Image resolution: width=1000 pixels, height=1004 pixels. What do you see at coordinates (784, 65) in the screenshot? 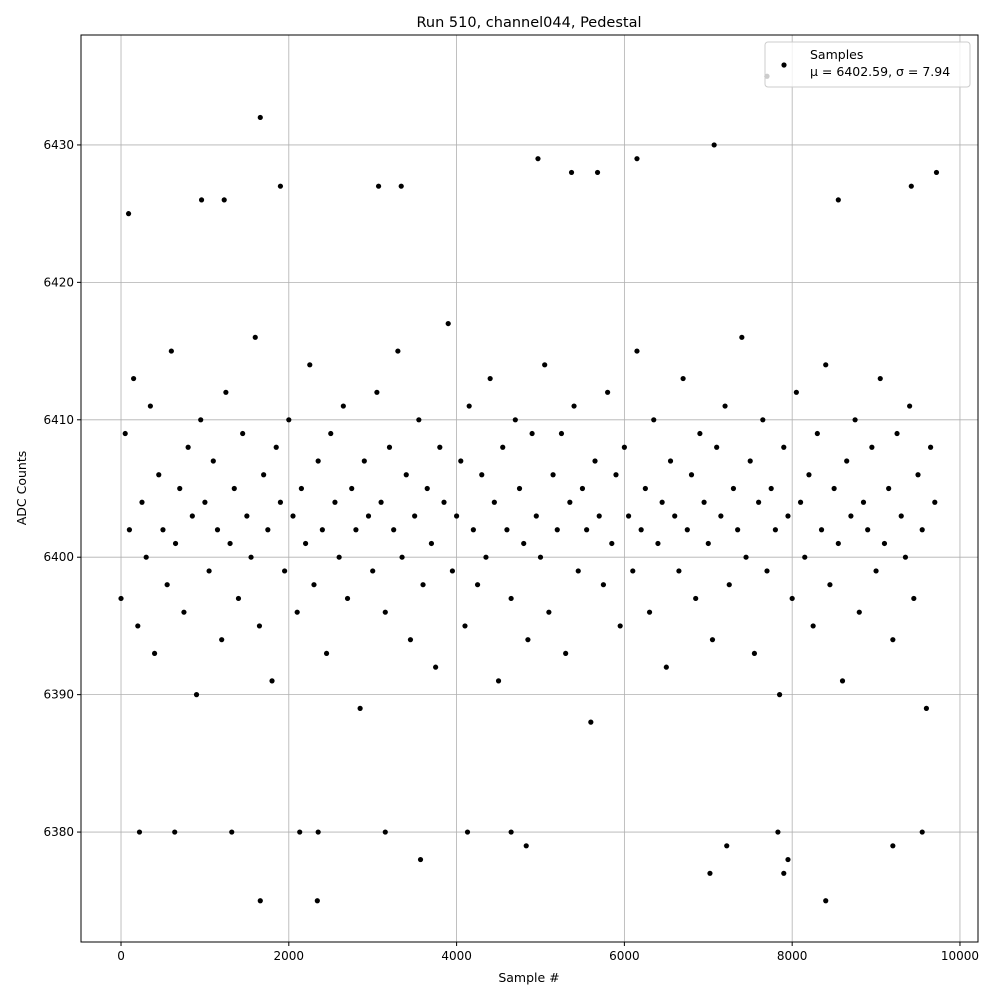
I see `legend-marker` at bounding box center [784, 65].